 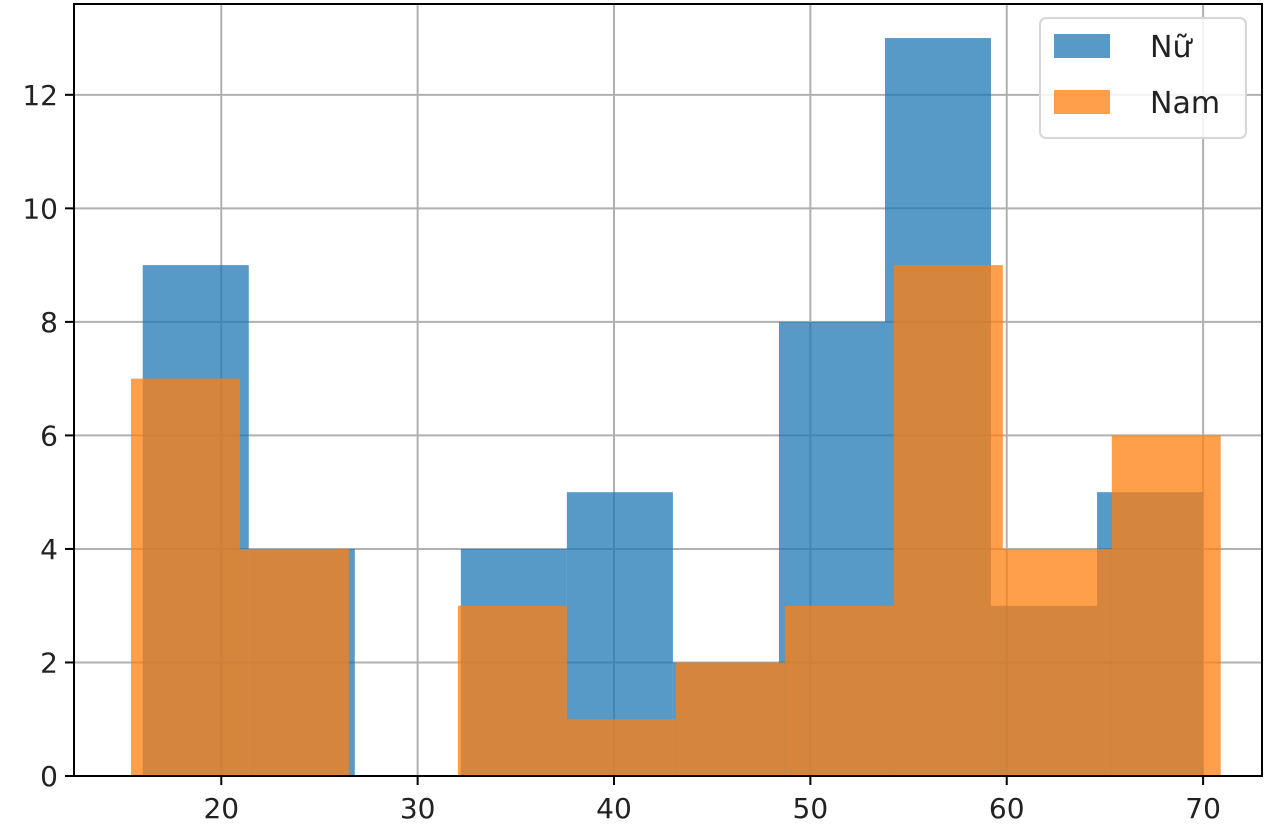 What do you see at coordinates (1171, 47) in the screenshot?
I see `legend-label: Nữ` at bounding box center [1171, 47].